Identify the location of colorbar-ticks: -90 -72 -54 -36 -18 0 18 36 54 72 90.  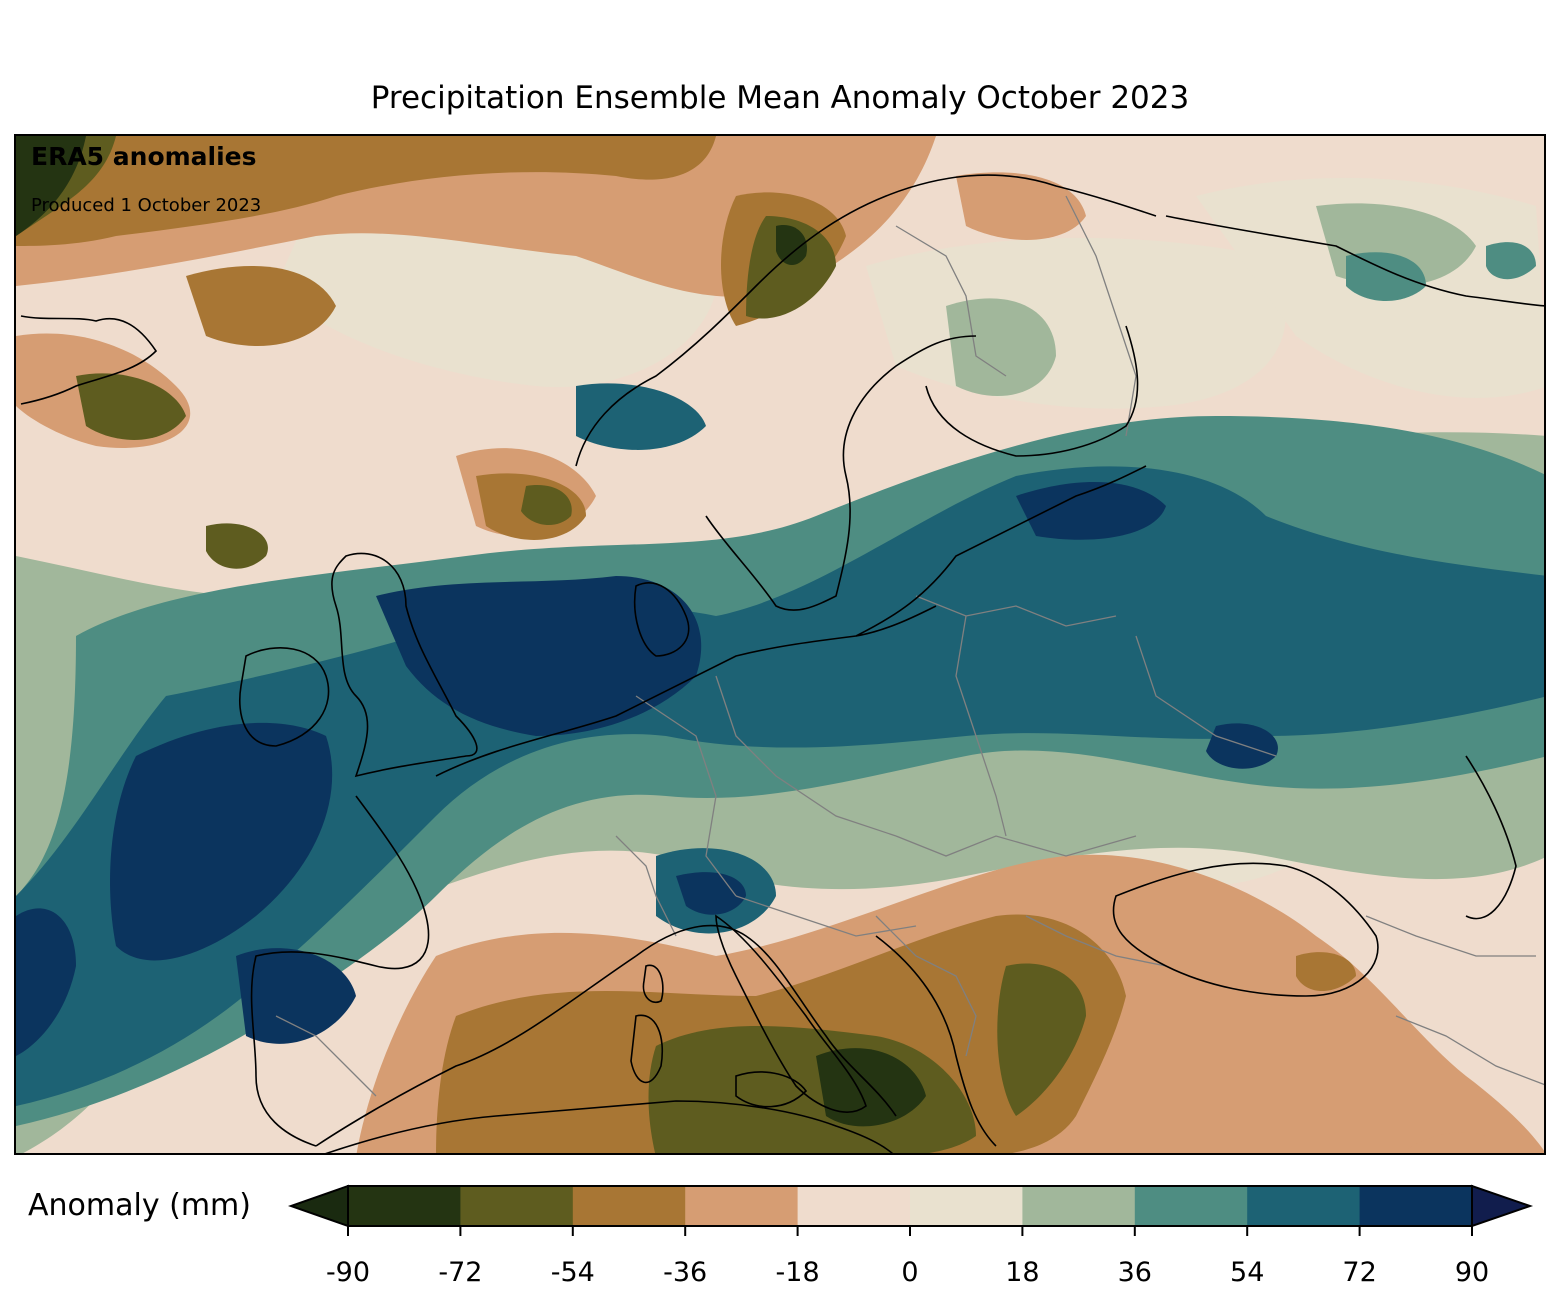
(907, 1257).